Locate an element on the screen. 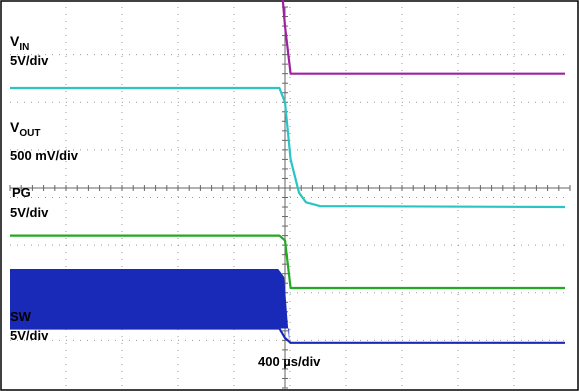 This screenshot has height=391, width=579. vout-channel-label: VOUT is located at coordinates (25, 129).